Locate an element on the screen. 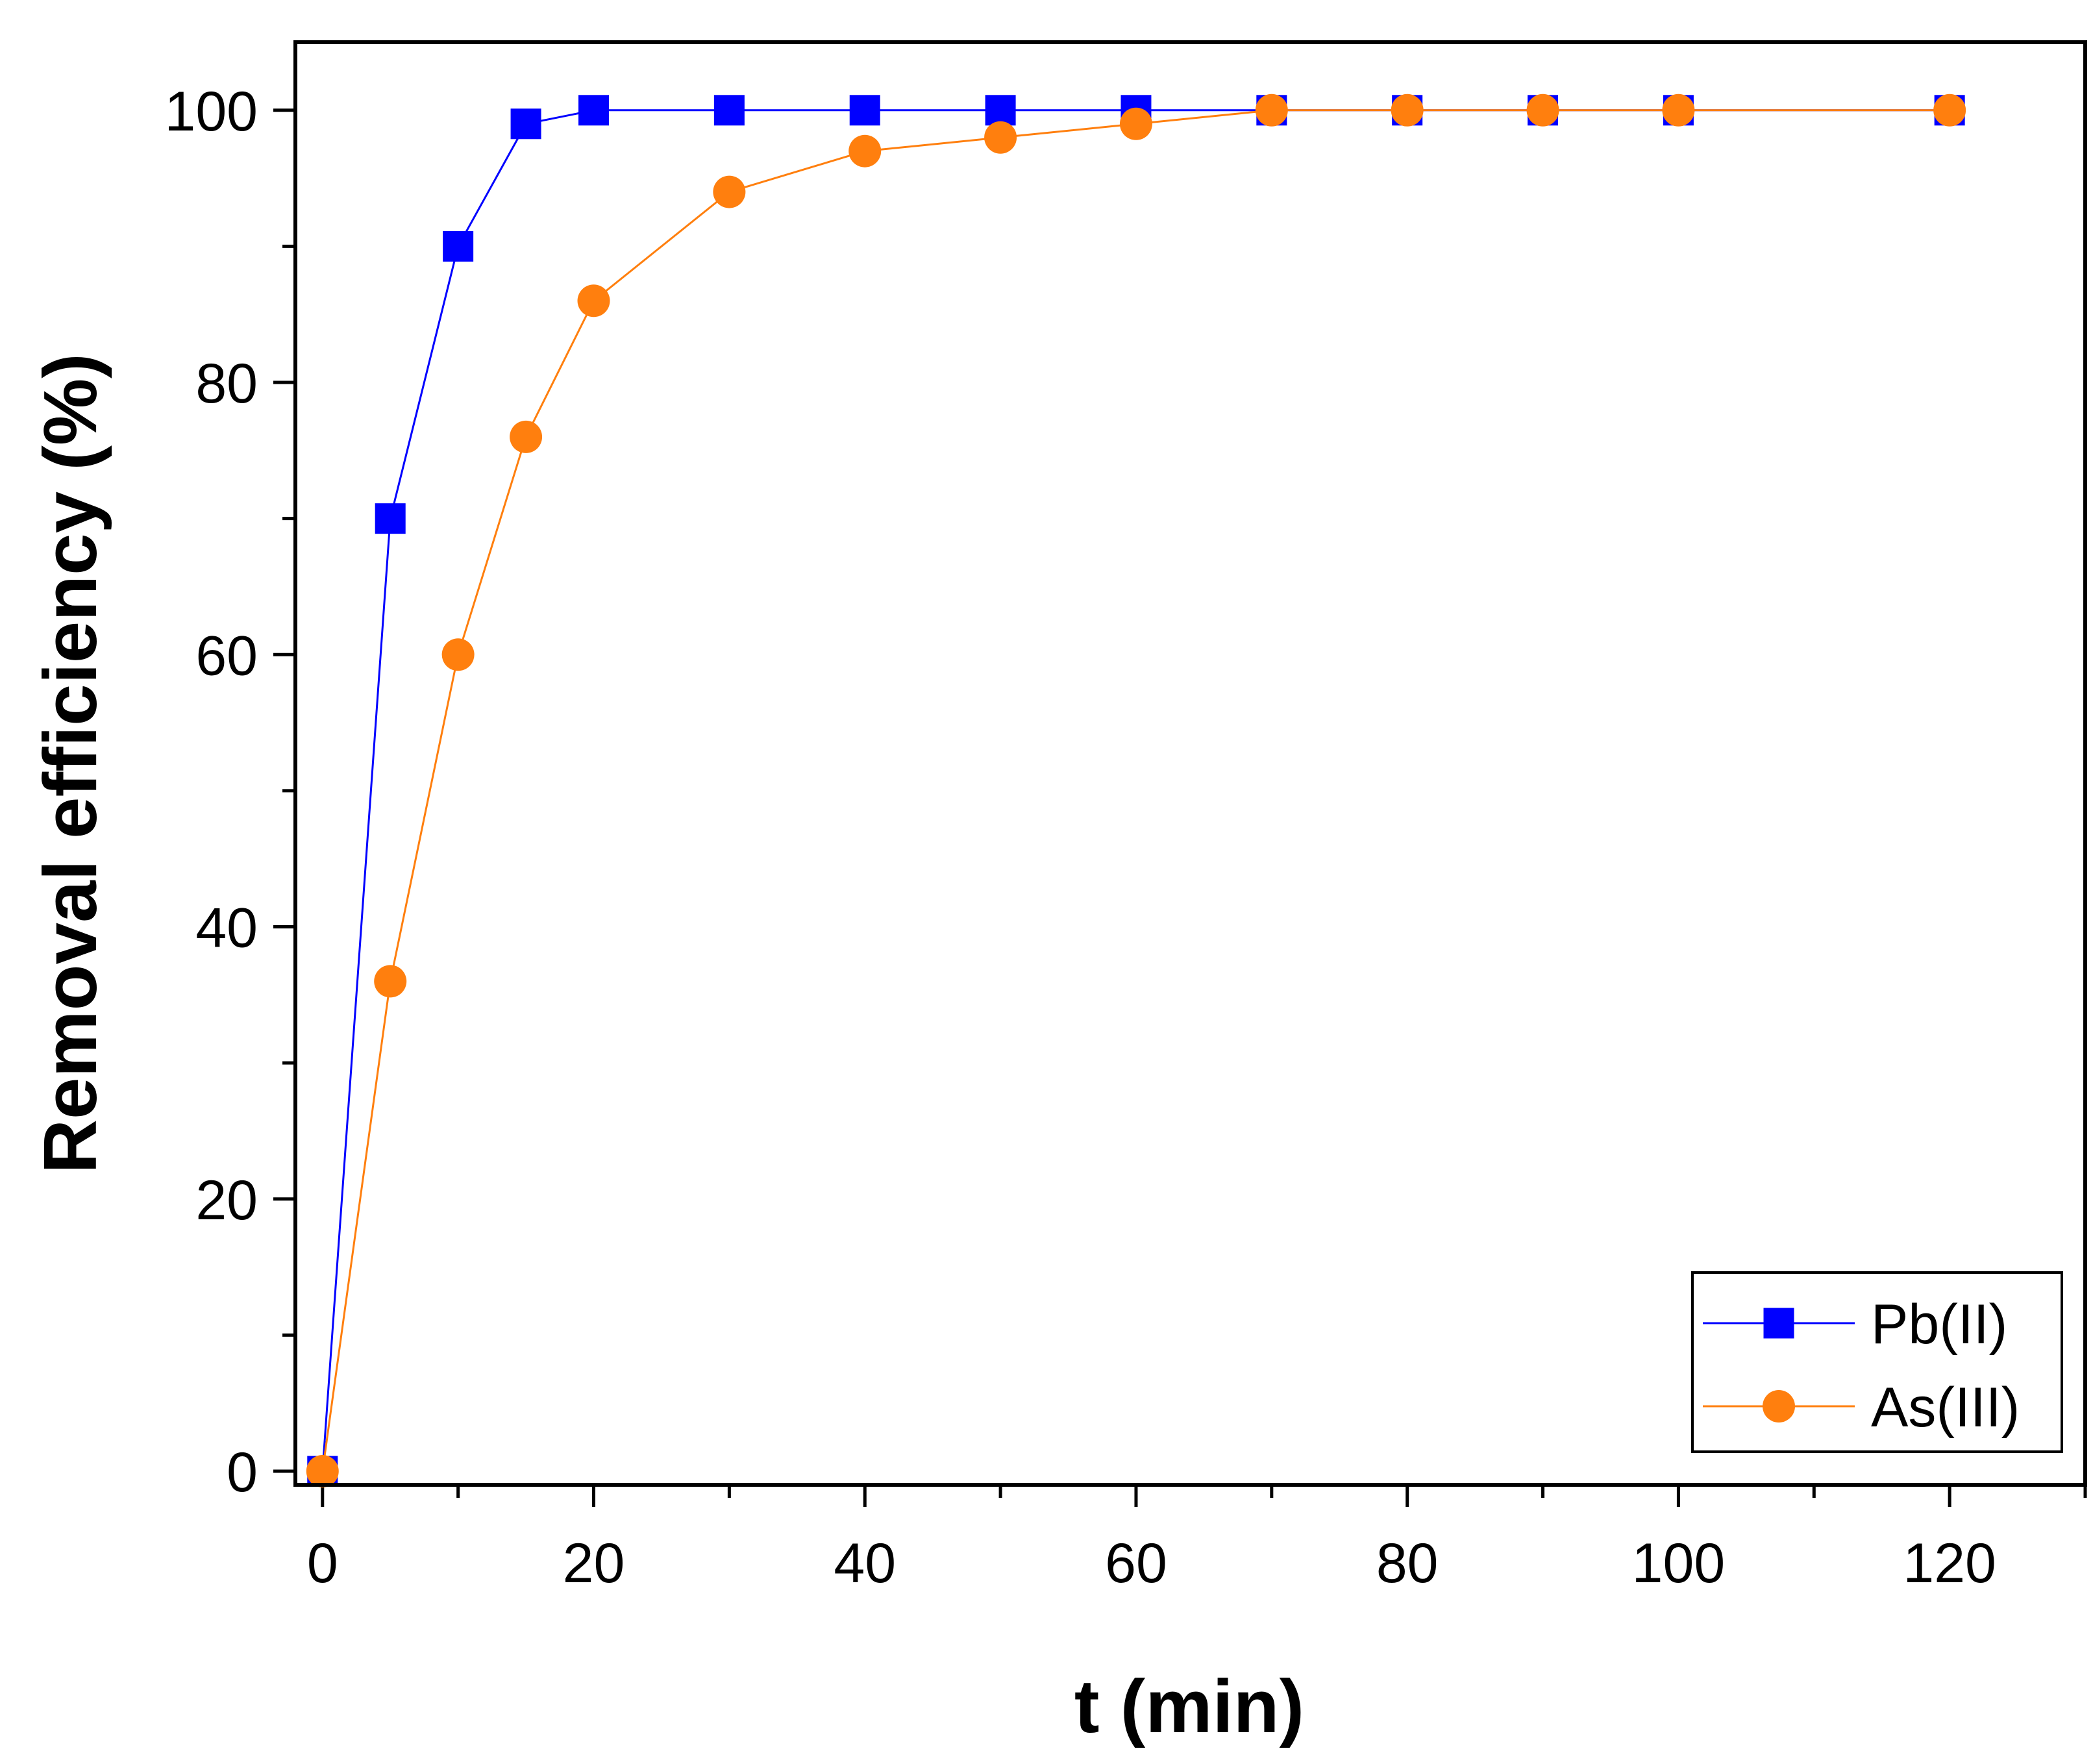  legend-item: As(III) is located at coordinates (1861, 1407).